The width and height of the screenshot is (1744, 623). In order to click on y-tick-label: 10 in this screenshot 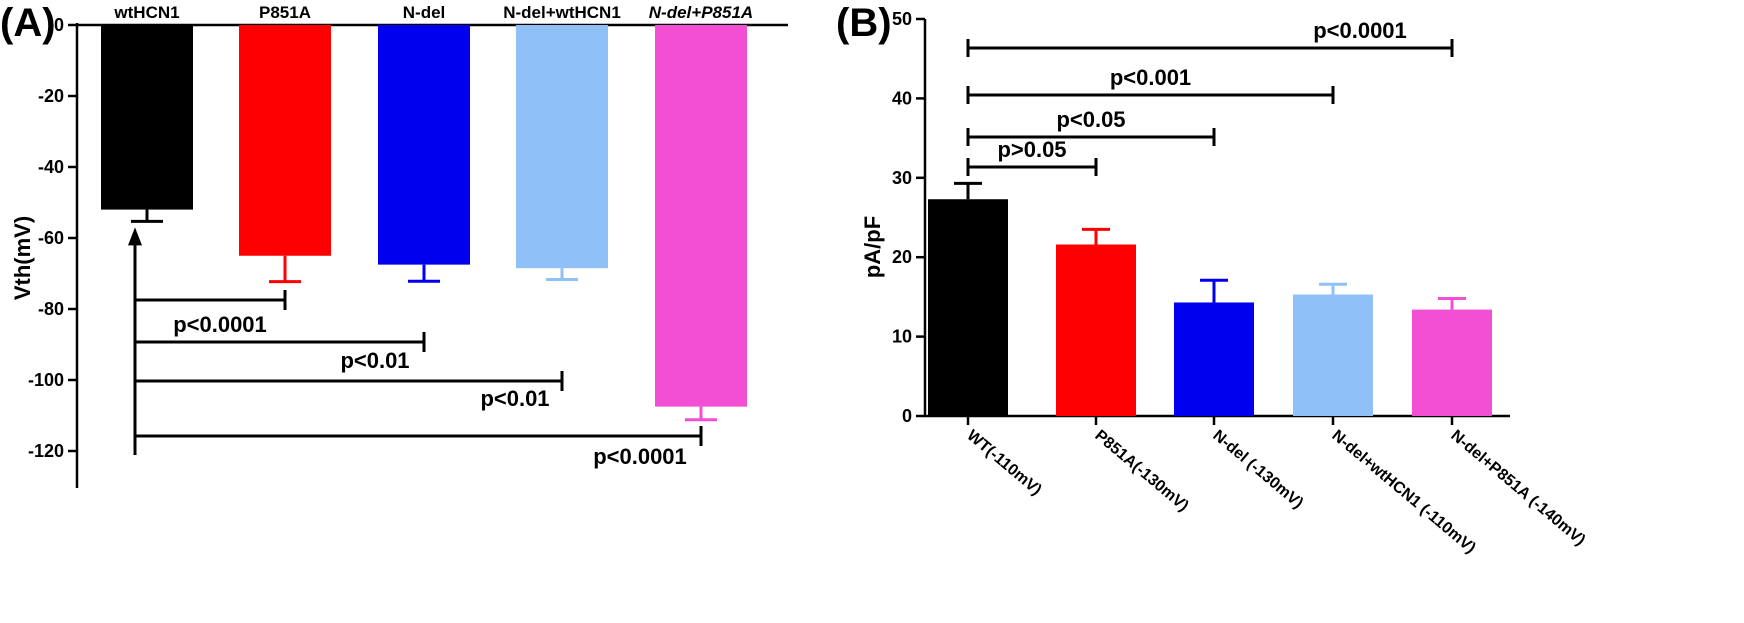, I will do `click(902, 337)`.